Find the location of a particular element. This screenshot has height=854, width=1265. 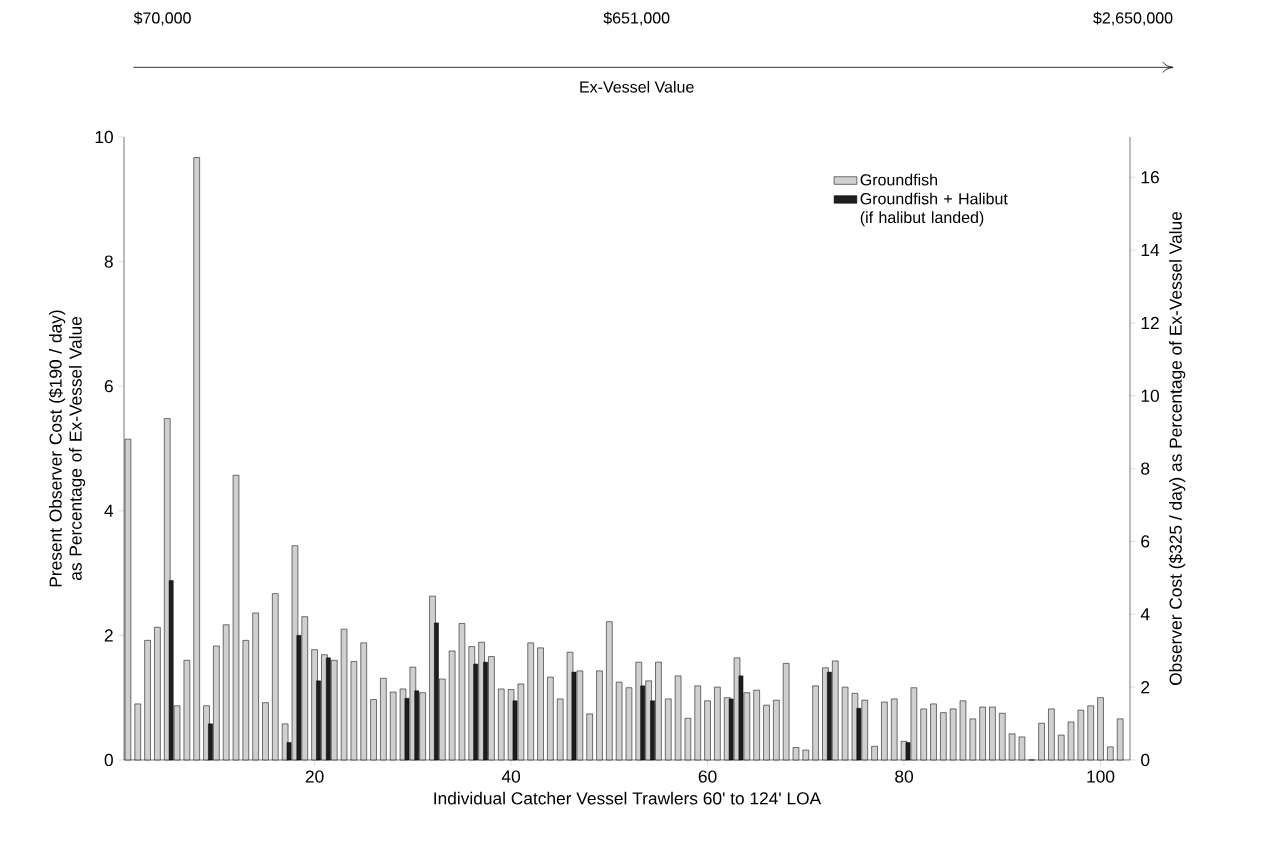

y-tick-label: 10 is located at coordinates (104, 137).